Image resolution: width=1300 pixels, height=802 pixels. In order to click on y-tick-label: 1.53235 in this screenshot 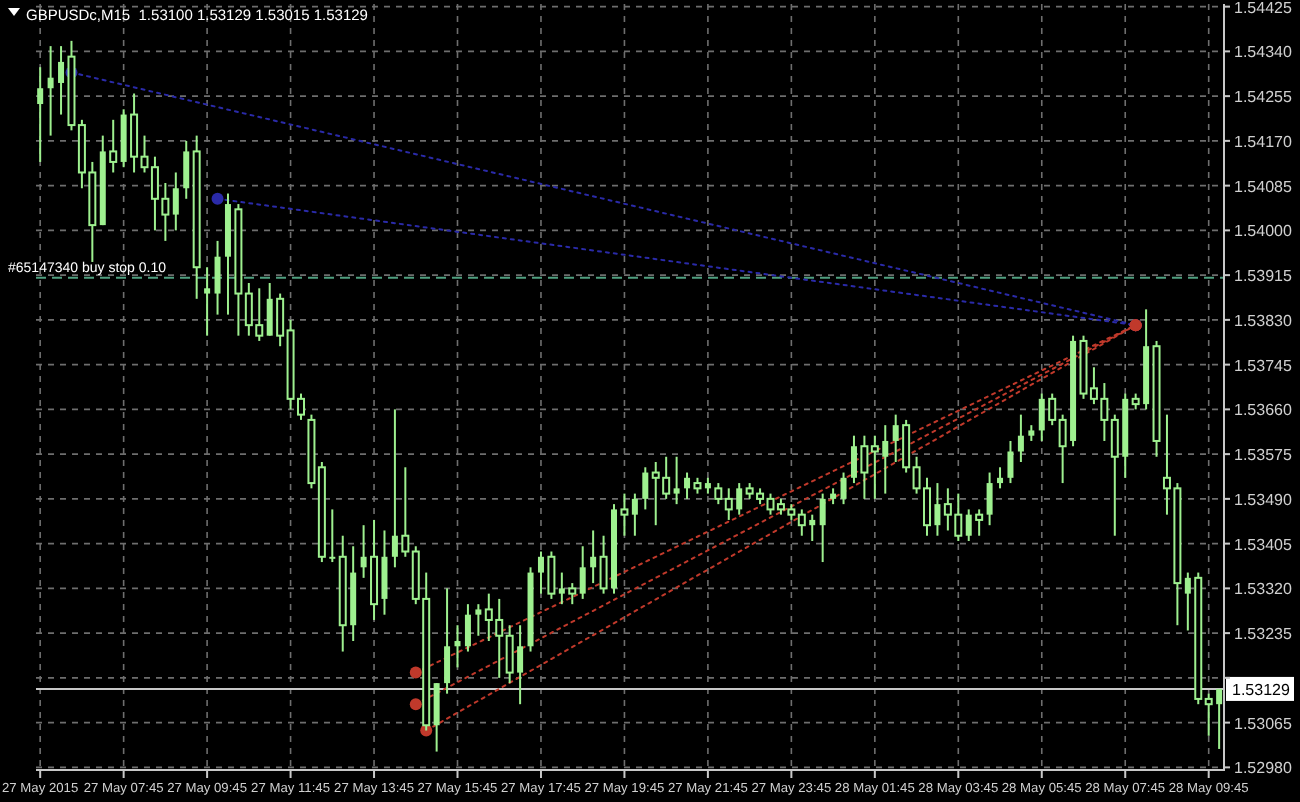, I will do `click(1263, 634)`.